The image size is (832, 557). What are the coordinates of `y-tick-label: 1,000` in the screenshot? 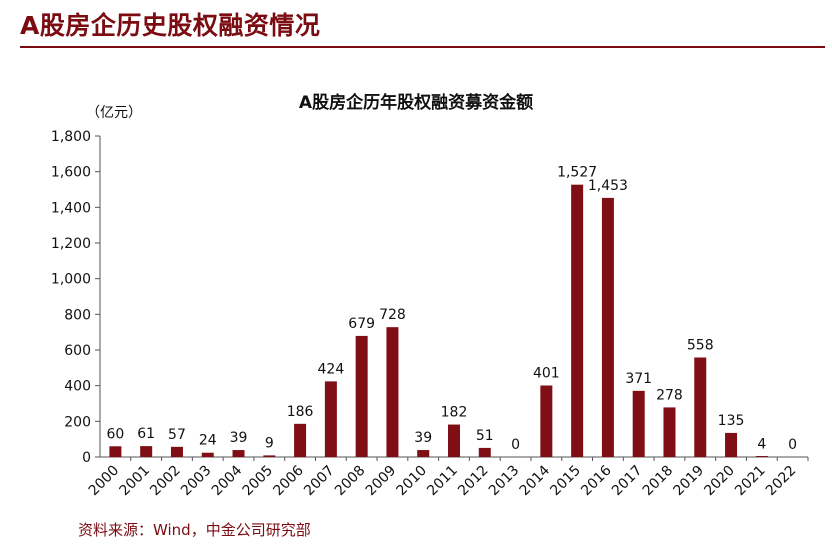 It's located at (71, 280).